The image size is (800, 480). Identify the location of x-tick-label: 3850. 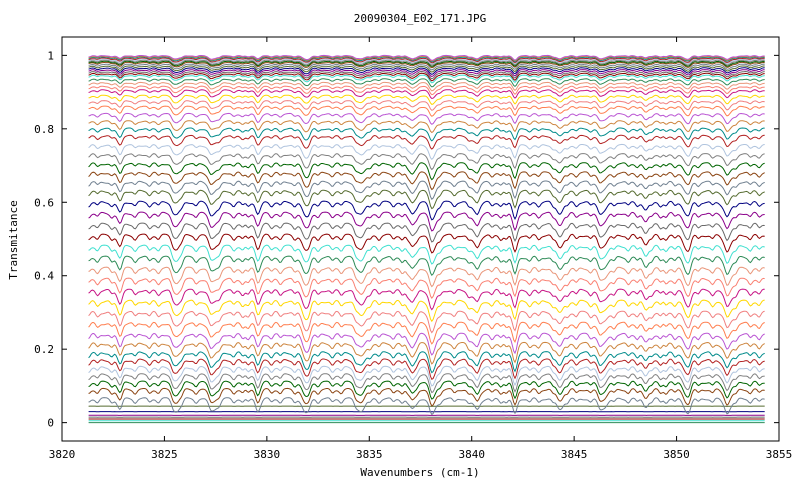
(676, 454).